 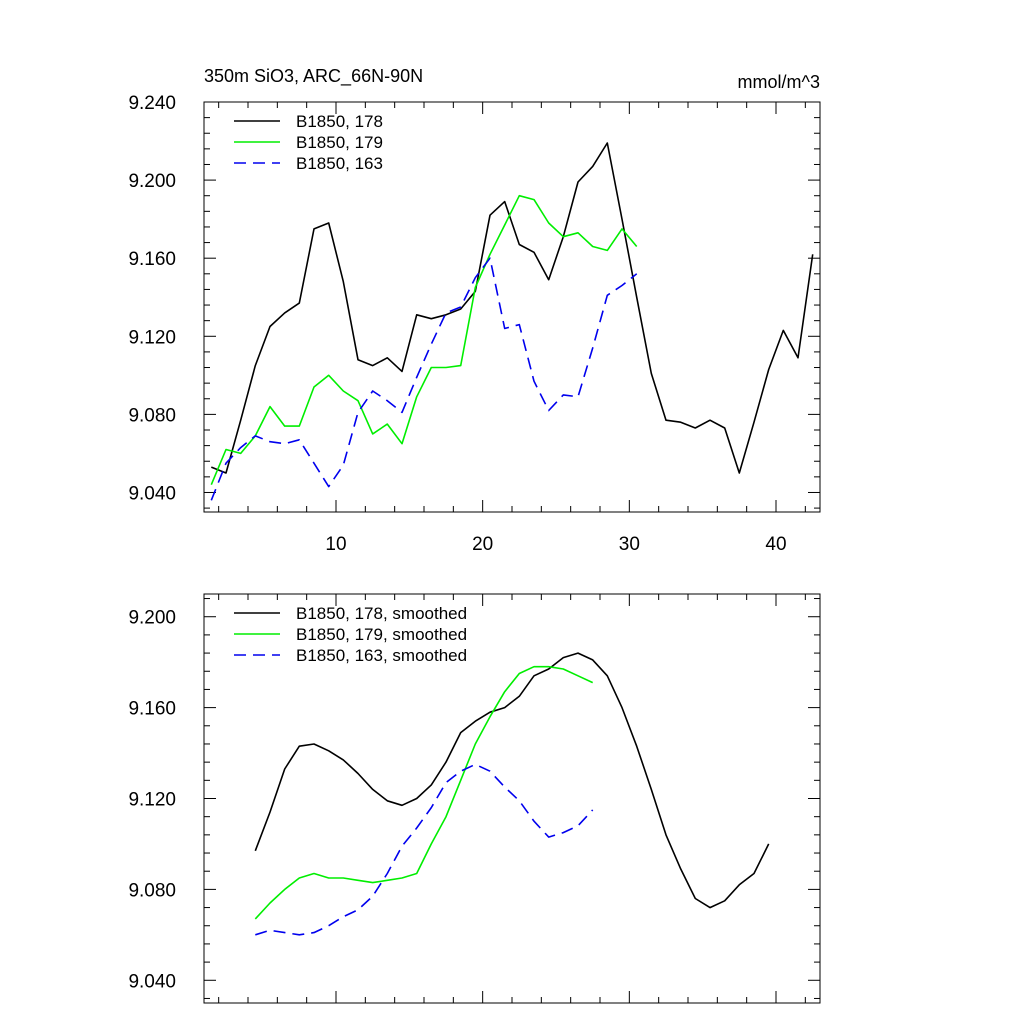 I want to click on x-tick-label: 40, so click(x=775, y=544).